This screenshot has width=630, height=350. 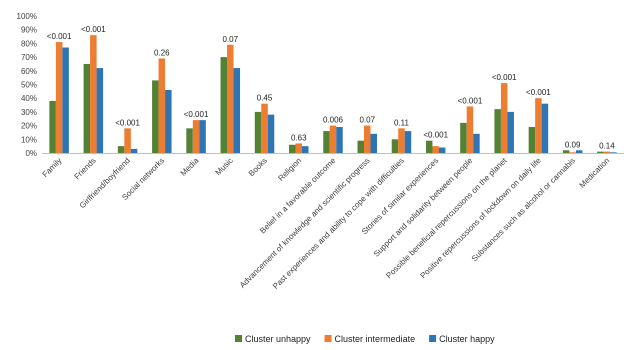 What do you see at coordinates (278, 339) in the screenshot?
I see `legend-label: Cluster unhappy` at bounding box center [278, 339].